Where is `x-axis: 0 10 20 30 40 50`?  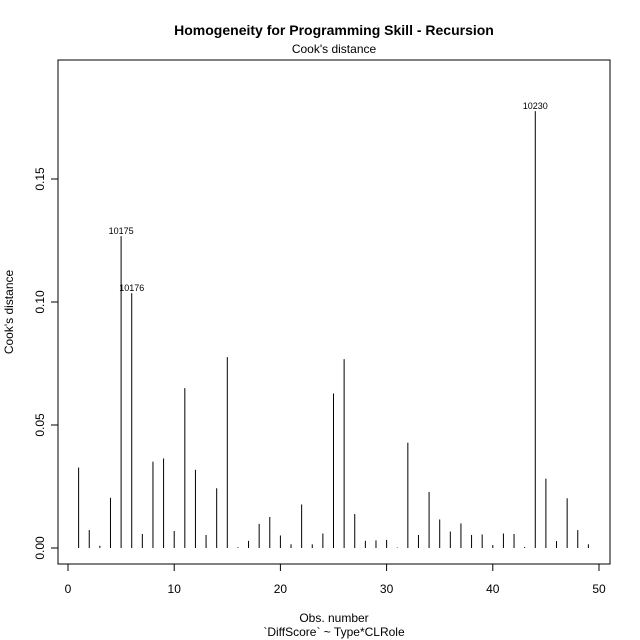
x-axis: 0 10 20 30 40 50 is located at coordinates (335, 579).